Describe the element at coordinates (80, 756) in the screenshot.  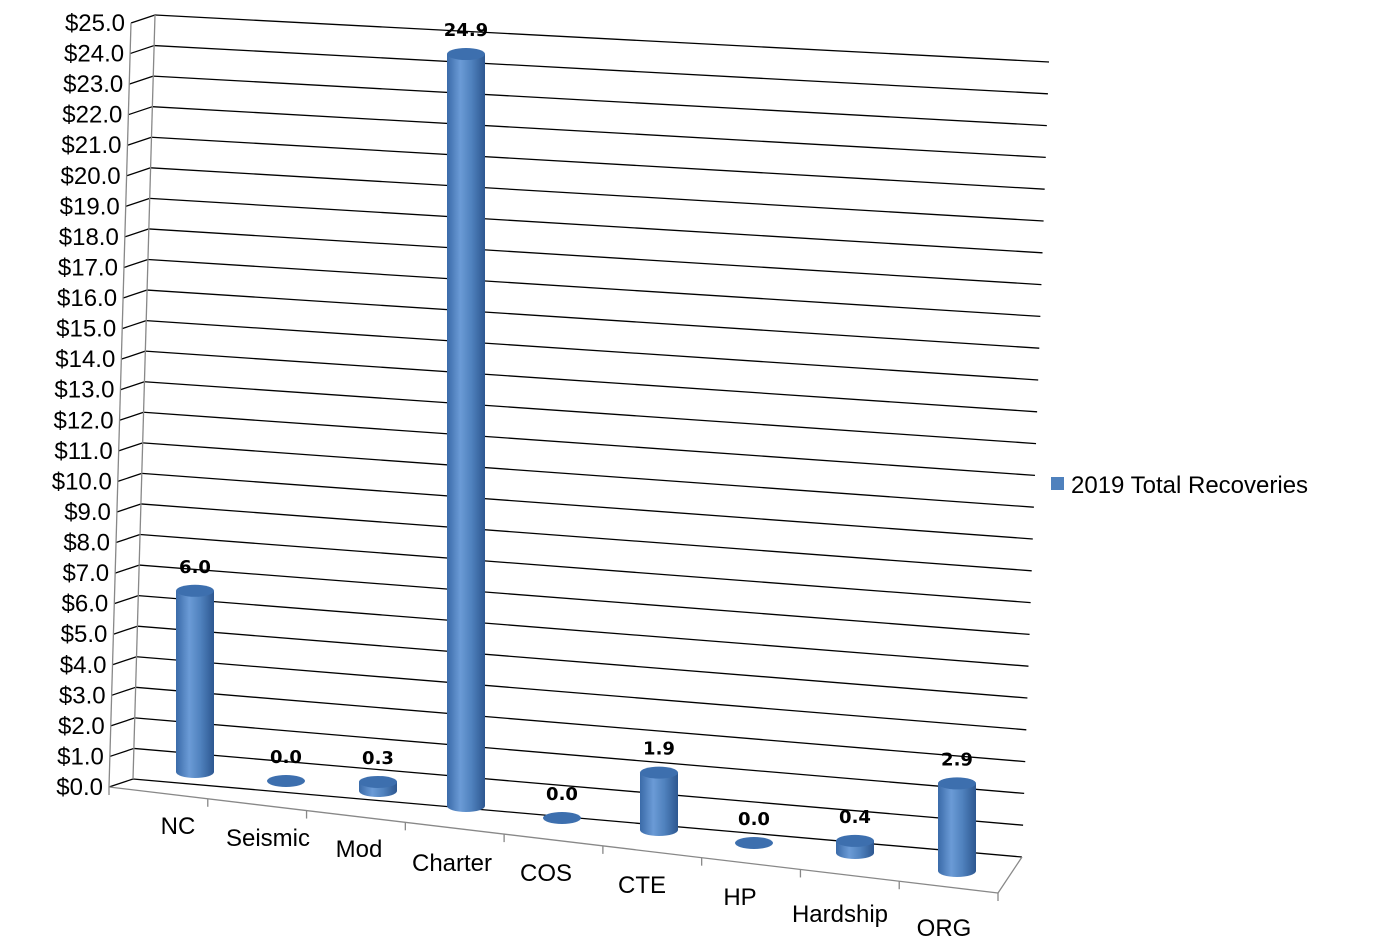
I see `y-tick-label: $1.0` at that location.